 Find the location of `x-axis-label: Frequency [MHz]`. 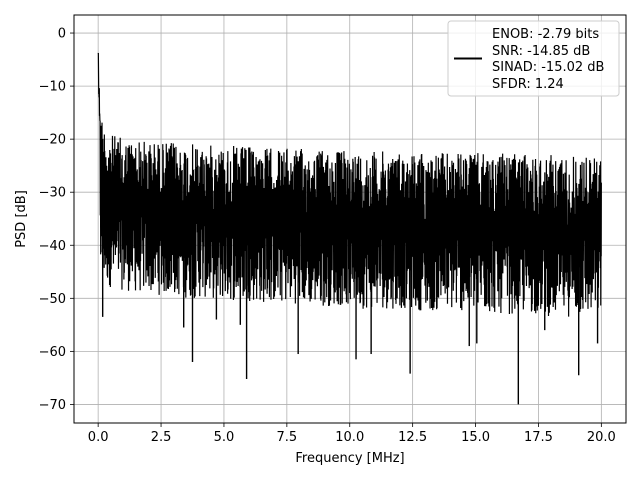

x-axis-label: Frequency [MHz] is located at coordinates (349, 458).